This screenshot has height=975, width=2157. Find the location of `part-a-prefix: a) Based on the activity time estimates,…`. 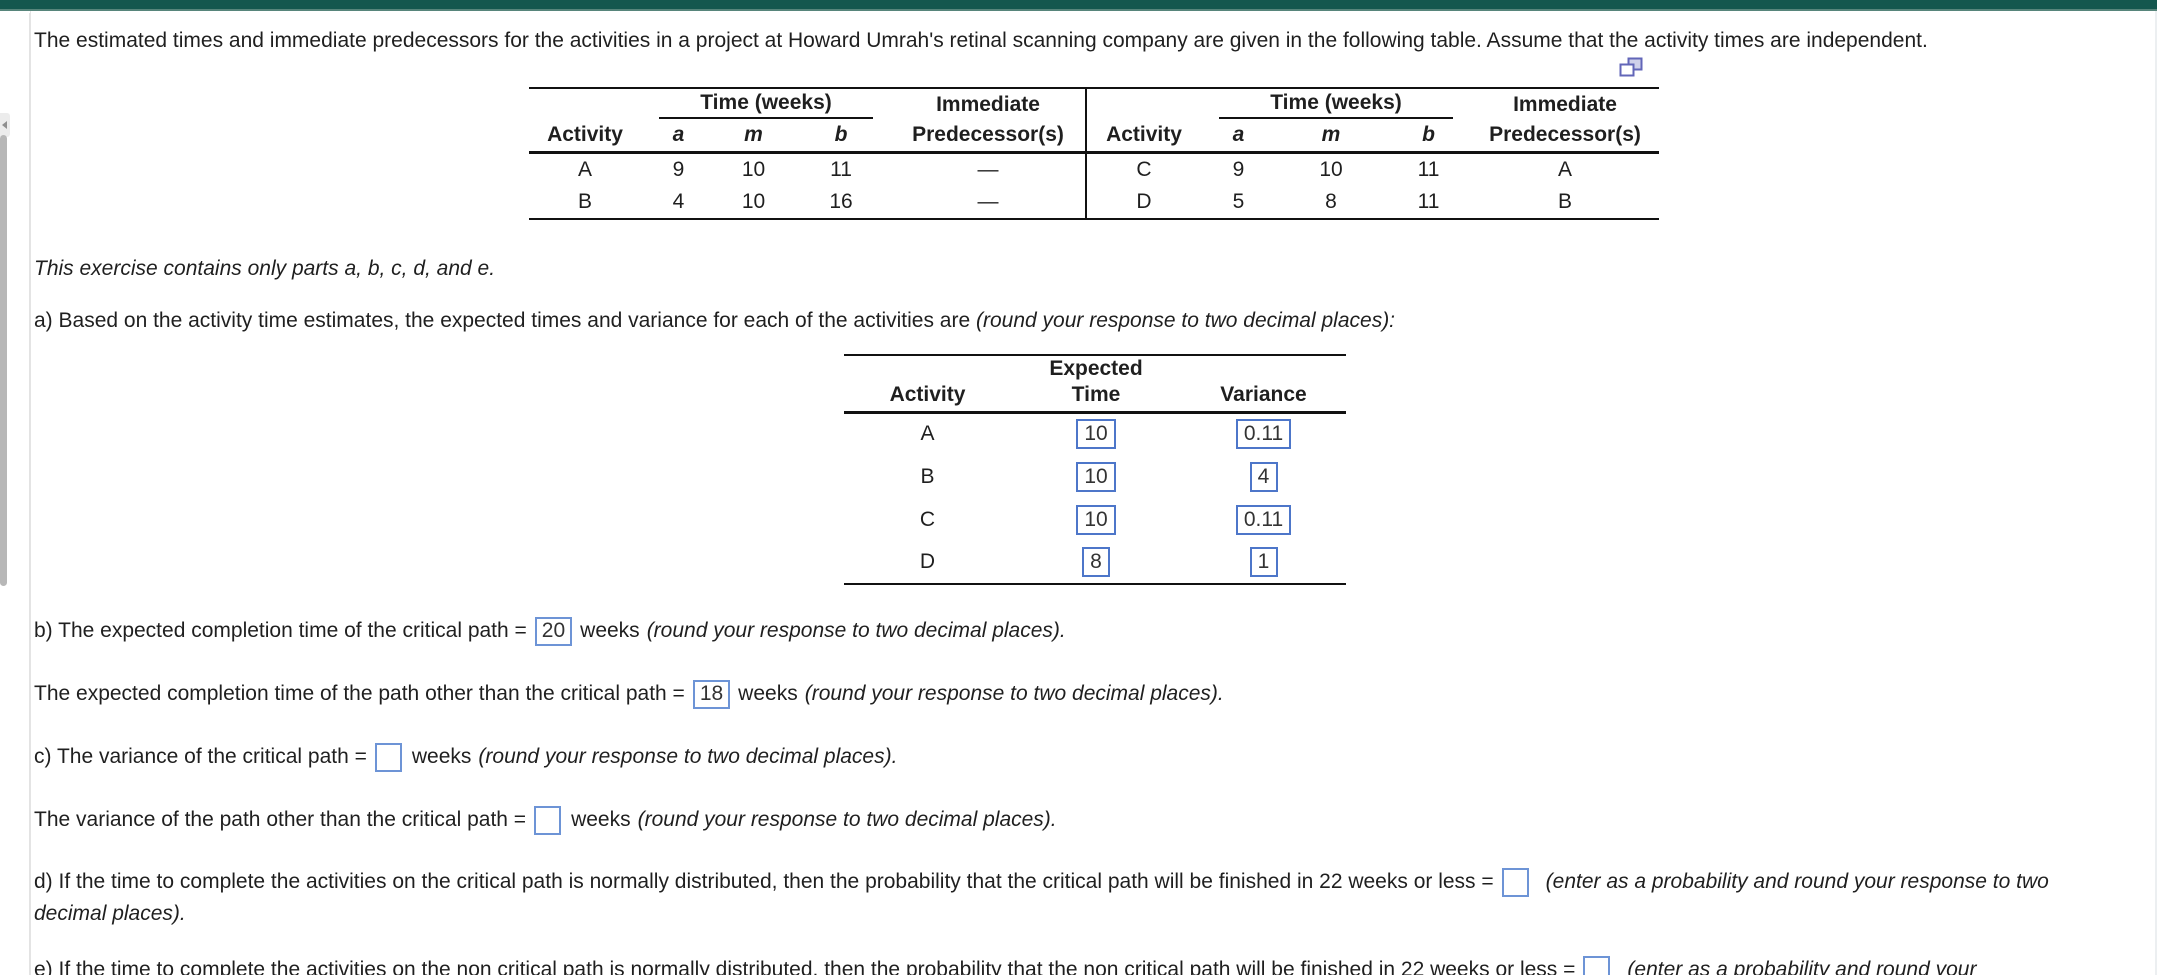

part-a-prefix: a) Based on the activity time estimates,… is located at coordinates (502, 320).